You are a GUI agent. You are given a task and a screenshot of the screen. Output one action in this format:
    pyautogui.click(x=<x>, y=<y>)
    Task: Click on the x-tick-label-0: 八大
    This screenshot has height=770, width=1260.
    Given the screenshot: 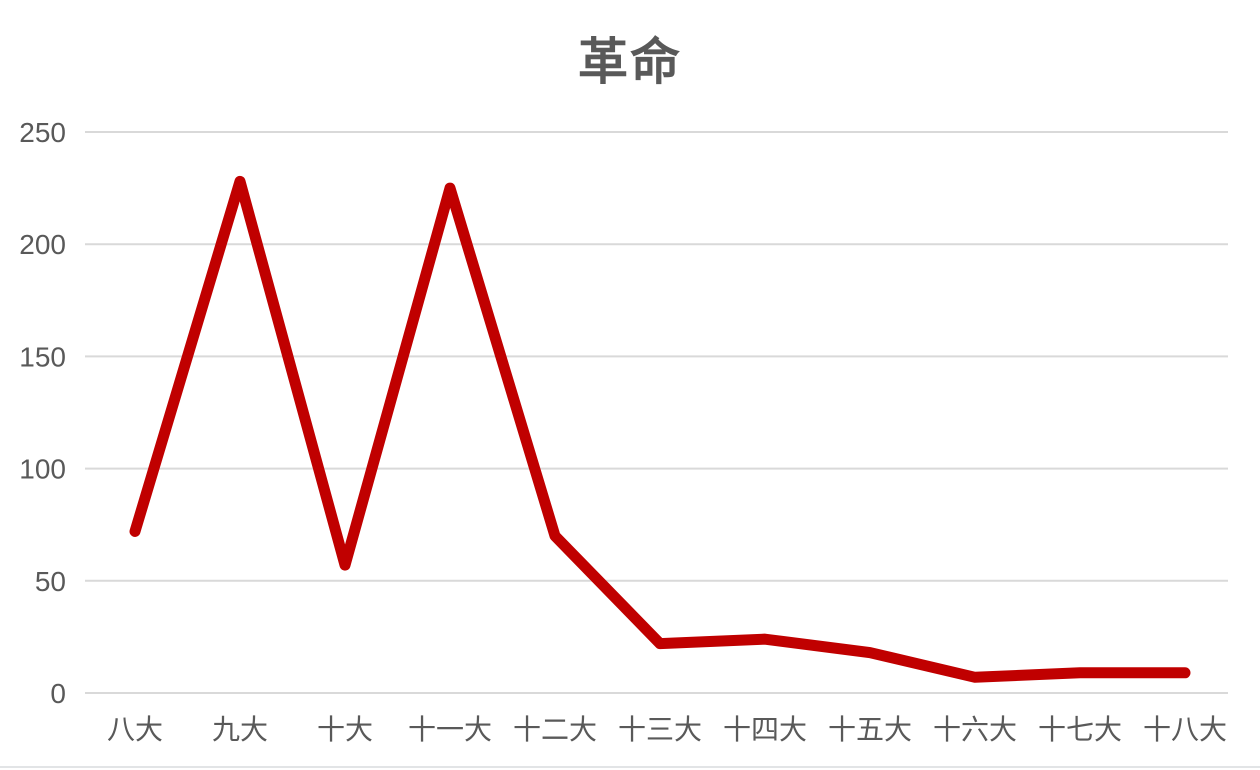 What is the action you would take?
    pyautogui.click(x=135, y=729)
    